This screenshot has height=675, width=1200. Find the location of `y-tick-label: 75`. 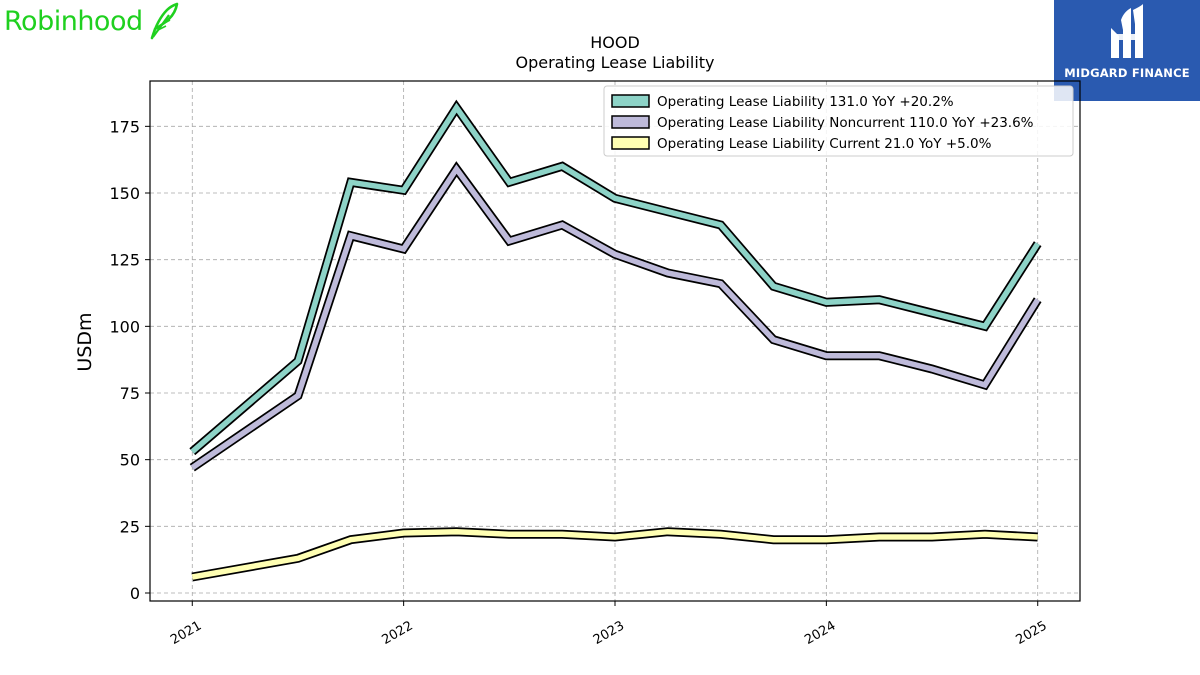

y-tick-label: 75 is located at coordinates (130, 393).